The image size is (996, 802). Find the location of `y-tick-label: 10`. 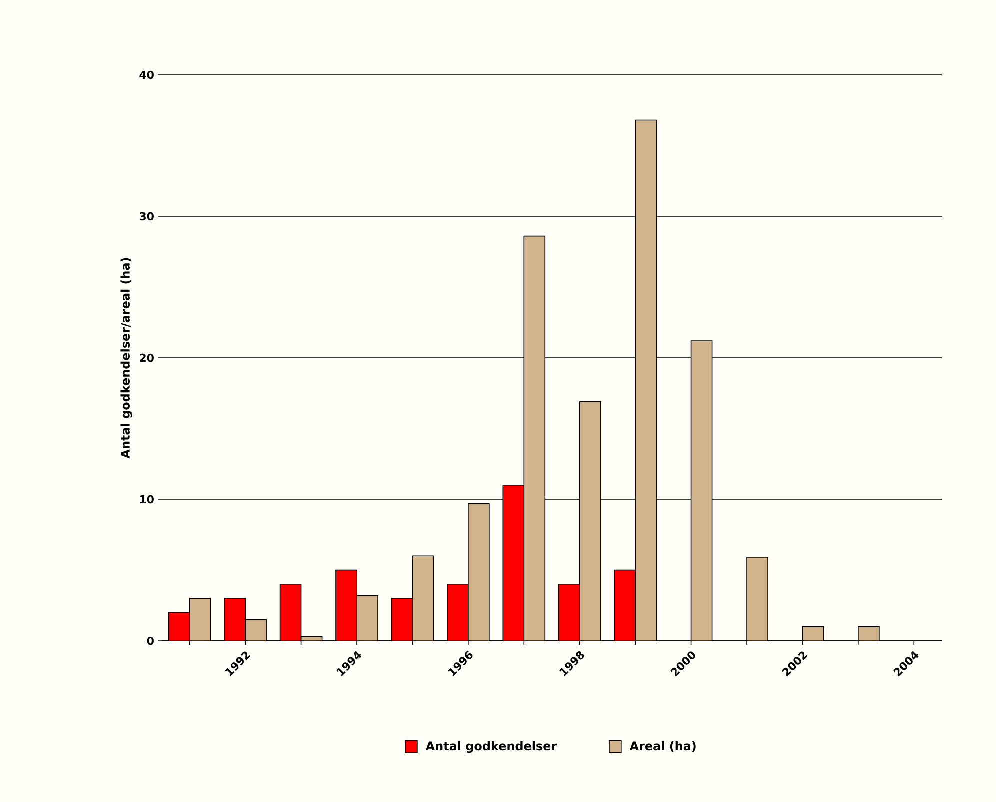

y-tick-label: 10 is located at coordinates (147, 499).